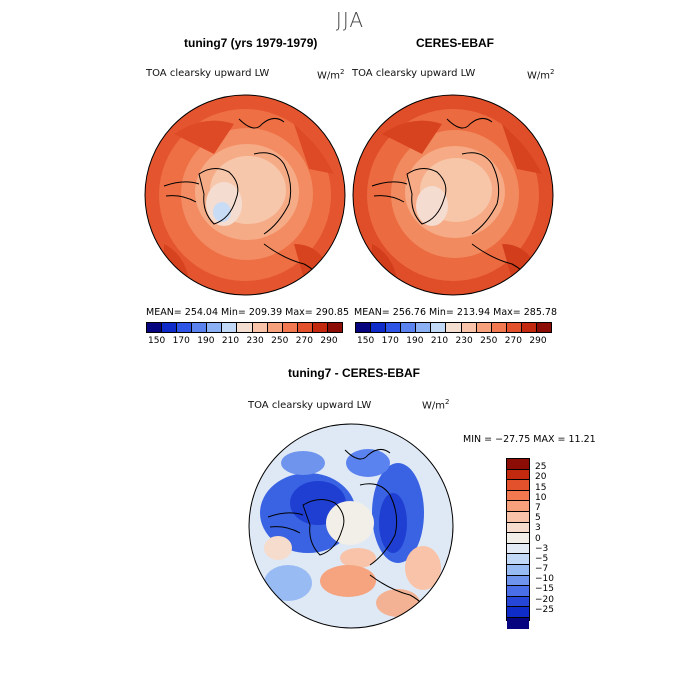 The width and height of the screenshot is (700, 700). What do you see at coordinates (544, 609) in the screenshot?
I see `colorbar-tick-label: −25` at bounding box center [544, 609].